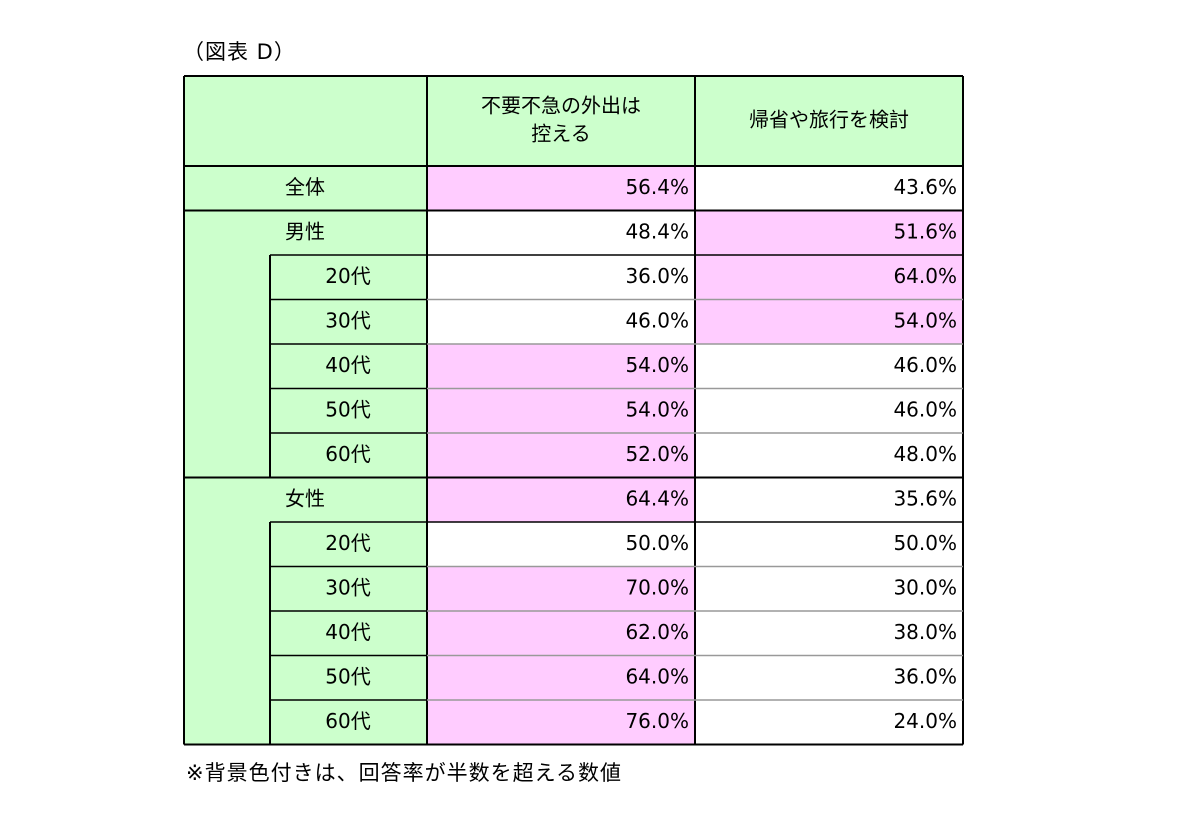 Image resolution: width=1200 pixels, height=817 pixels. What do you see at coordinates (305, 498) in the screenshot?
I see `group-row-label: 女性` at bounding box center [305, 498].